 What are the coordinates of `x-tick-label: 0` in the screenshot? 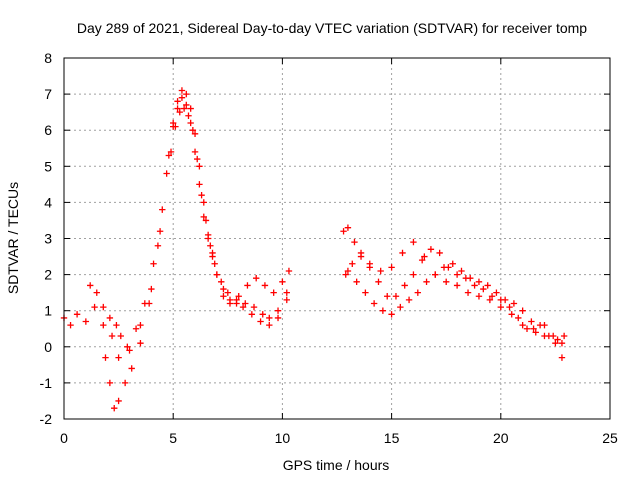 It's located at (64, 438).